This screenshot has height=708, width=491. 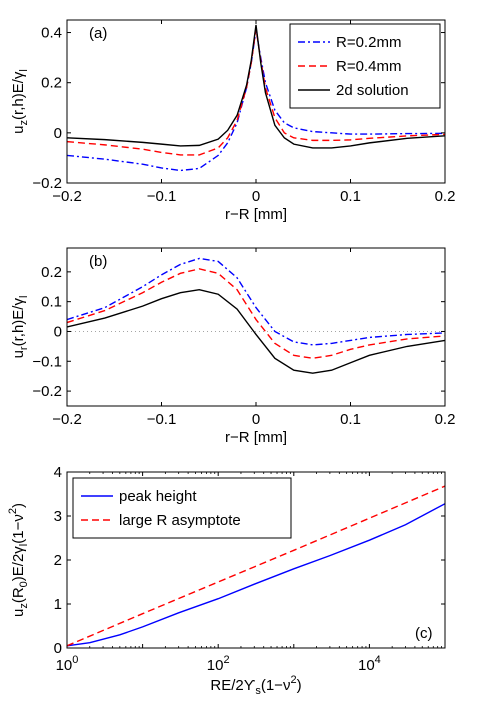 What do you see at coordinates (51, 33) in the screenshot?
I see `y-tick-label: 0.4` at bounding box center [51, 33].